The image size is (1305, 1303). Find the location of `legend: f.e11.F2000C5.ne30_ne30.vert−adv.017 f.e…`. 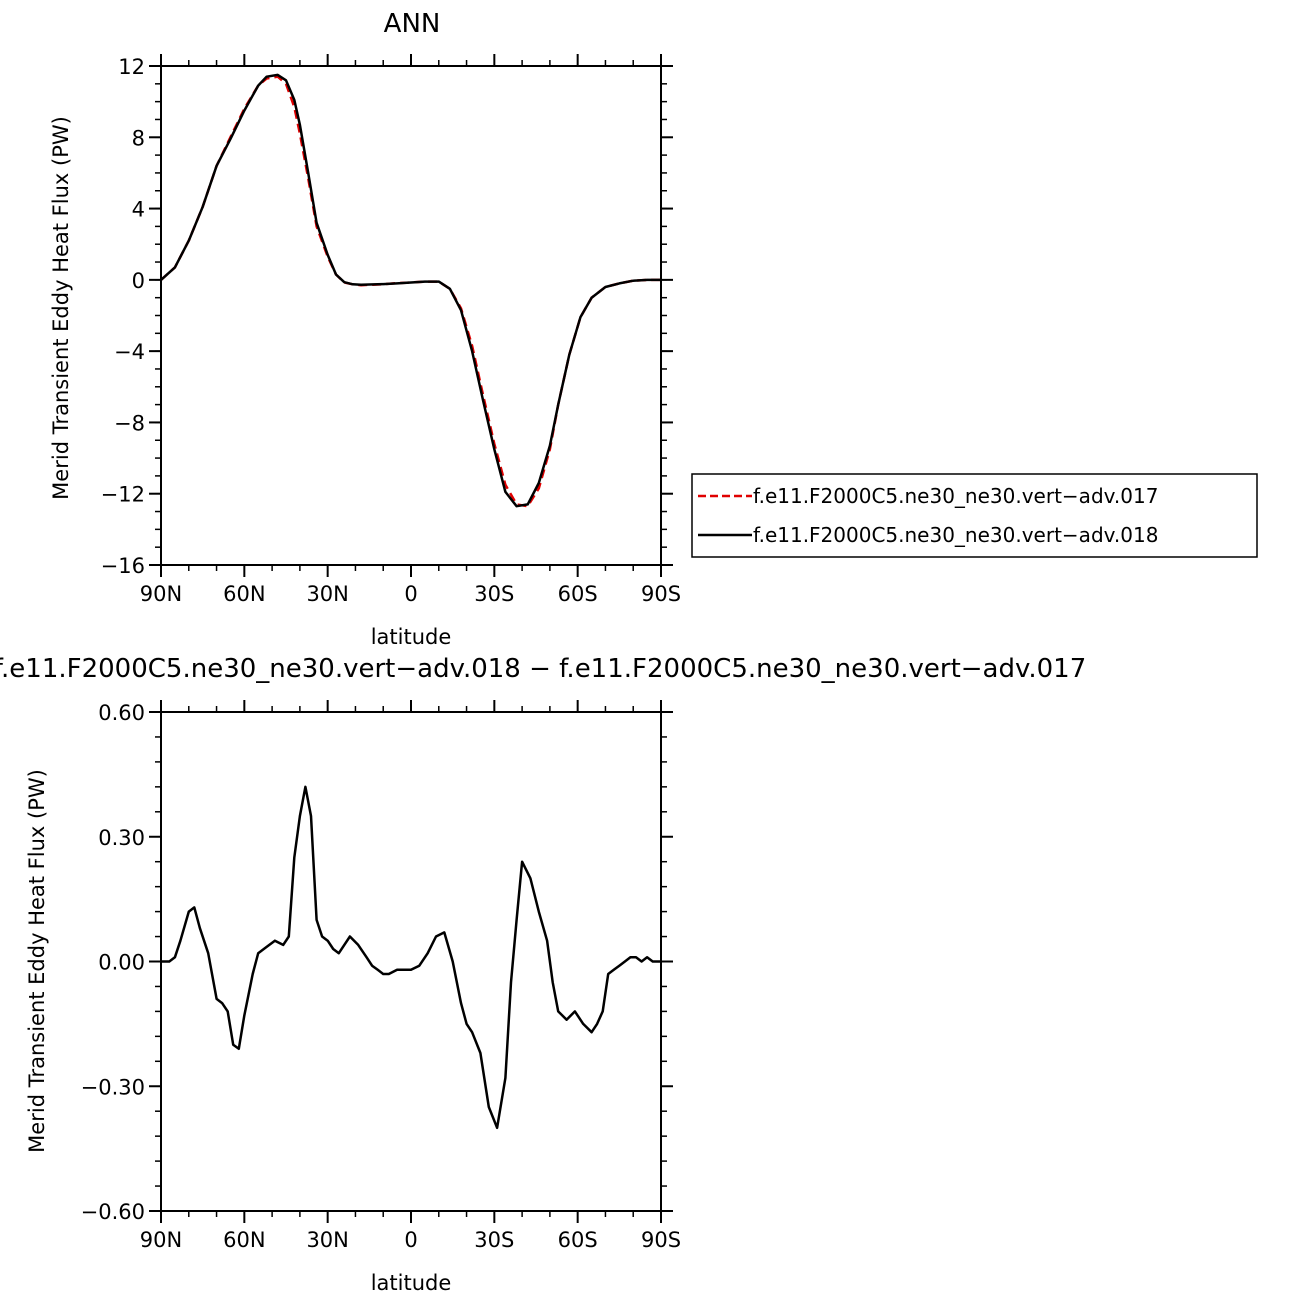

legend: f.e11.F2000C5.ne30_ne30.vert−adv.017 f.e… is located at coordinates (974, 515).